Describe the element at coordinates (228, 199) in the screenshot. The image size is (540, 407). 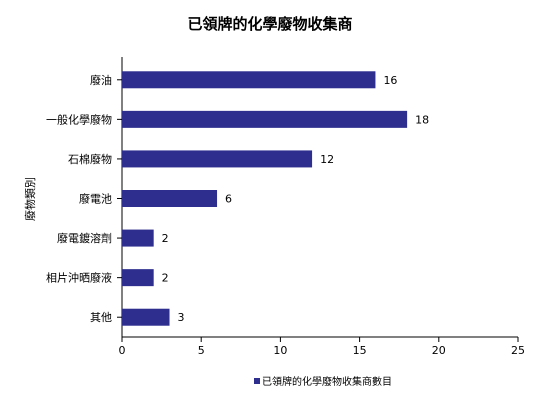
I see `data-label: 6` at that location.